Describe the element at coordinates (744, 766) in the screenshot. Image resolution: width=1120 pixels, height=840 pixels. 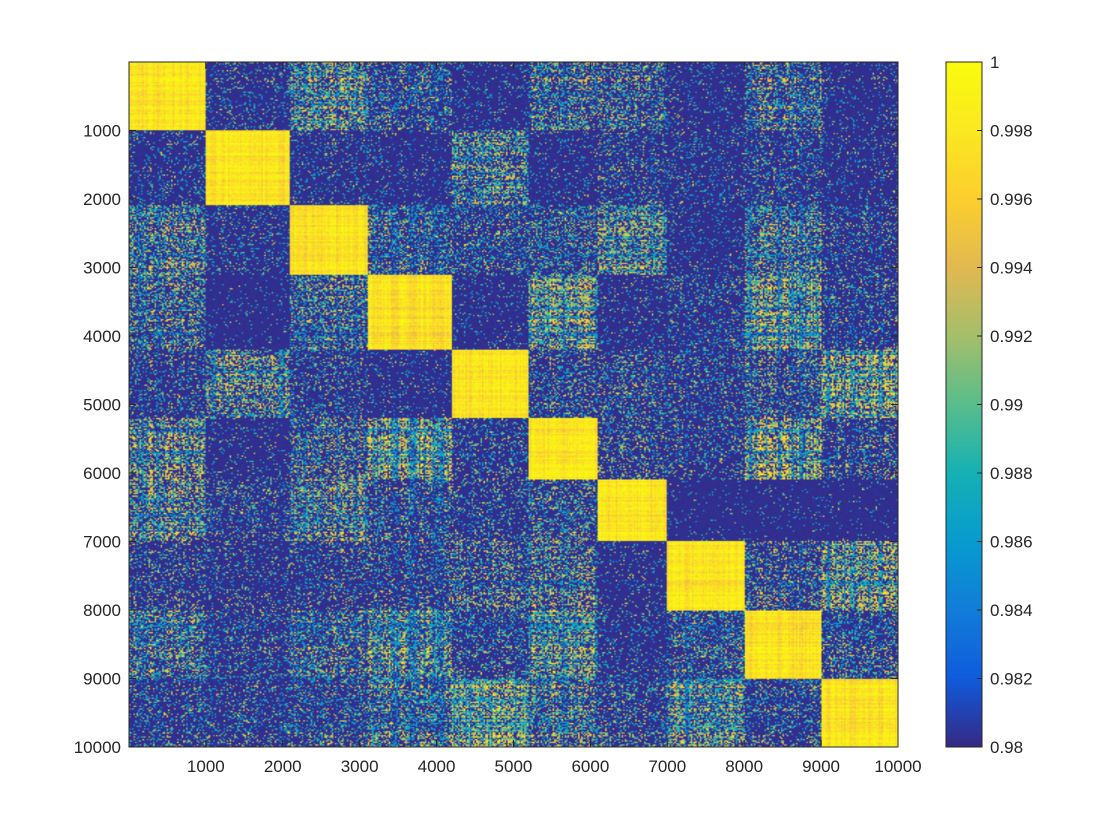
I see `x-tick-label: 8000` at that location.